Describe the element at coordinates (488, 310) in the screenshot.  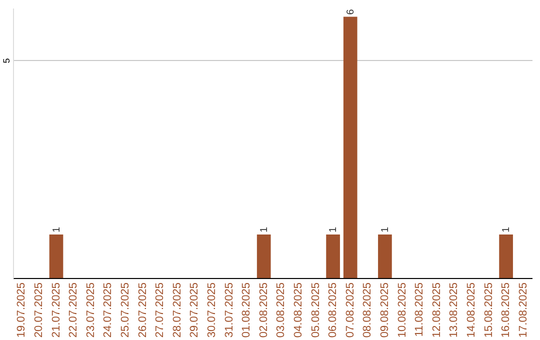
I see `x-tick-label: 15.08.2025` at that location.